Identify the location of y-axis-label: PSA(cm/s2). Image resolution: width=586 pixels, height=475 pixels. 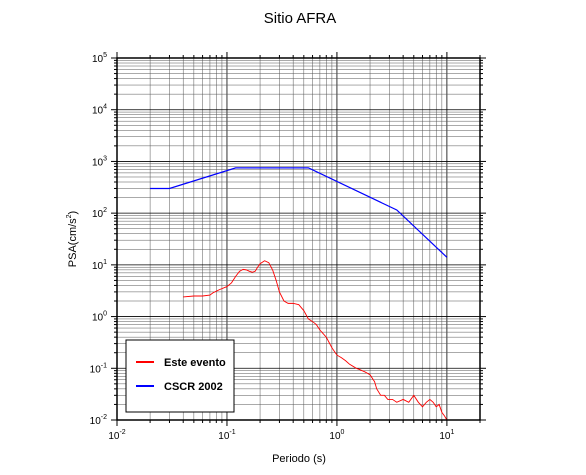
(72, 239).